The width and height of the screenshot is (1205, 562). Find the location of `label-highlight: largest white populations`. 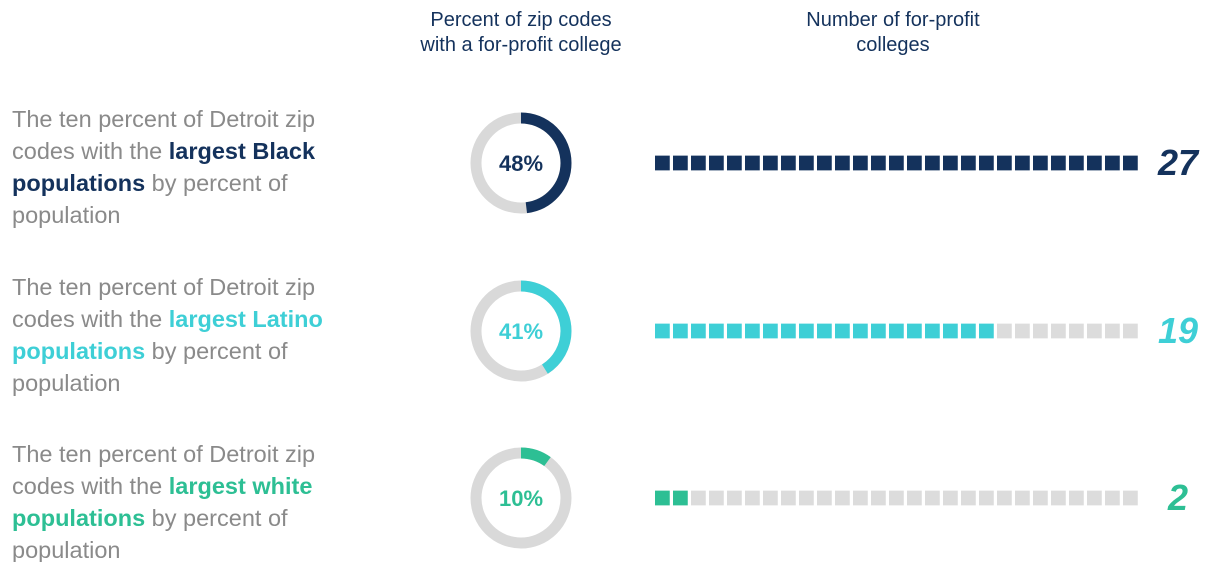

label-highlight: largest white populations is located at coordinates (162, 502).